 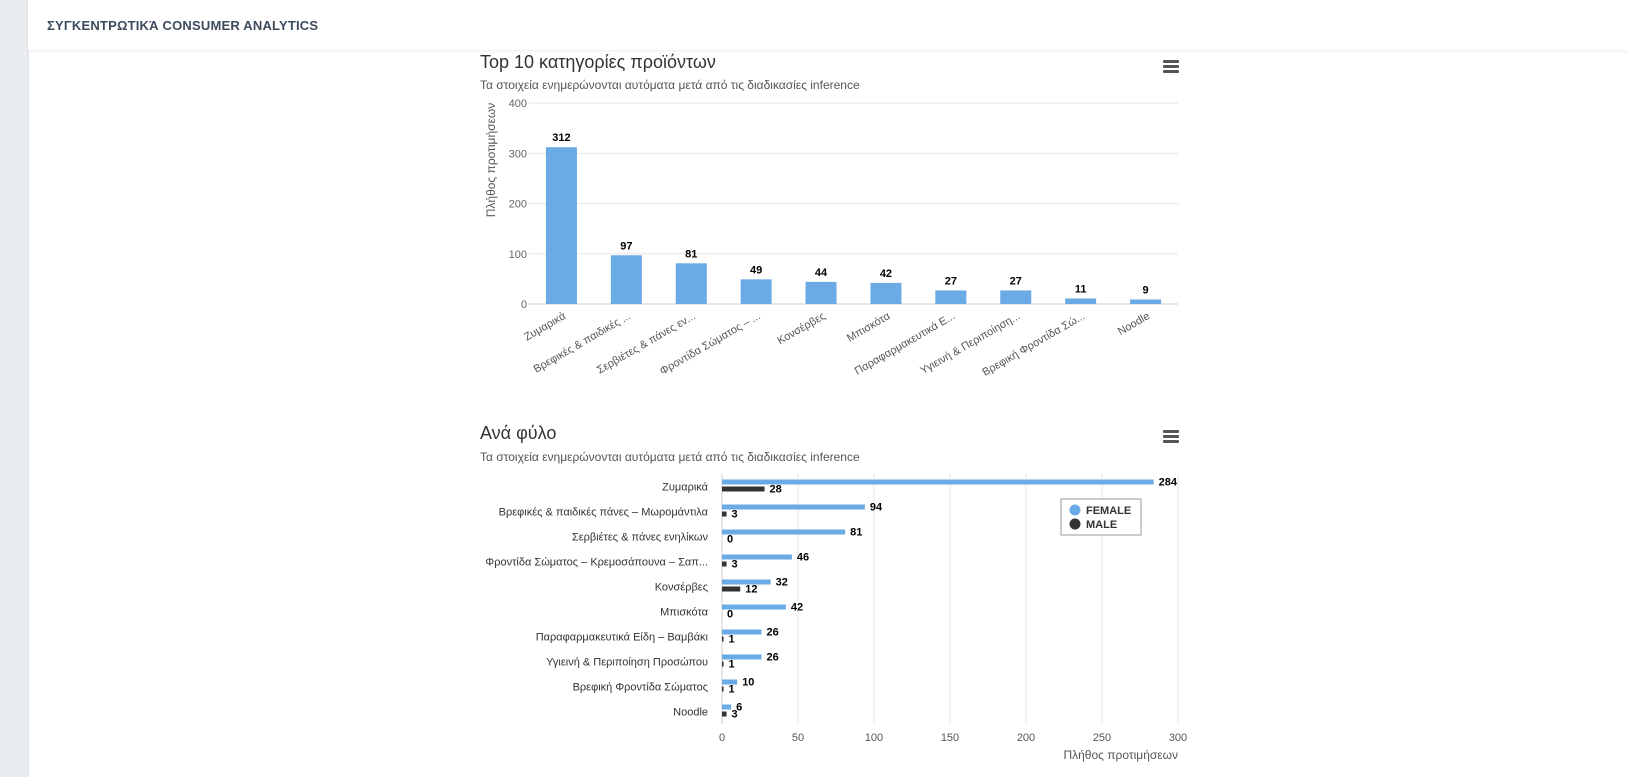 I want to click on page-title: ΣΥΓΚΕΝΤΡΩΤΙΚΆ CONSUMER ANALYTICS, so click(x=183, y=25).